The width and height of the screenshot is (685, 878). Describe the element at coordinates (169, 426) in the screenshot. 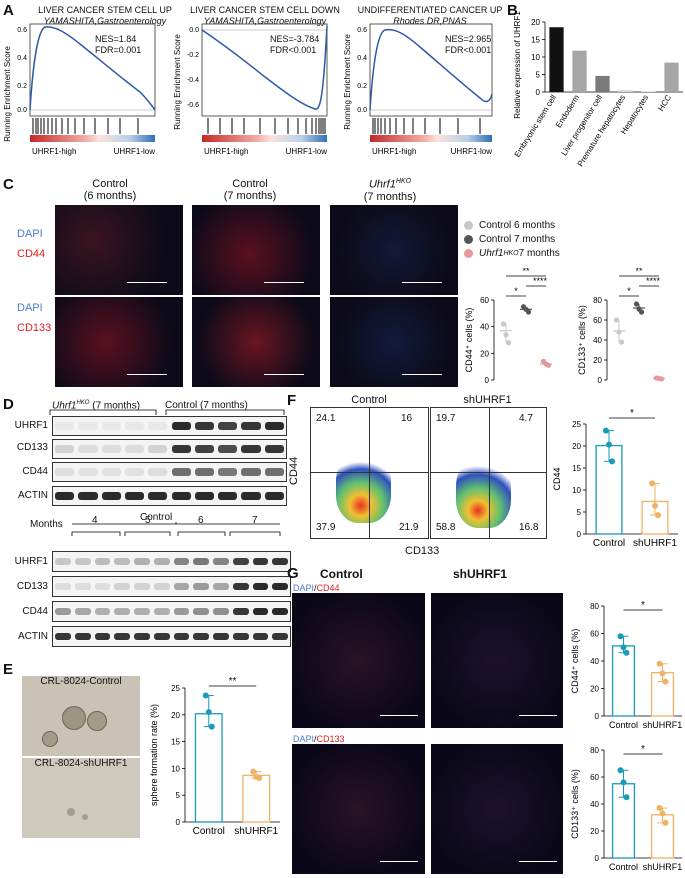

I see `blot-uhrf1` at that location.